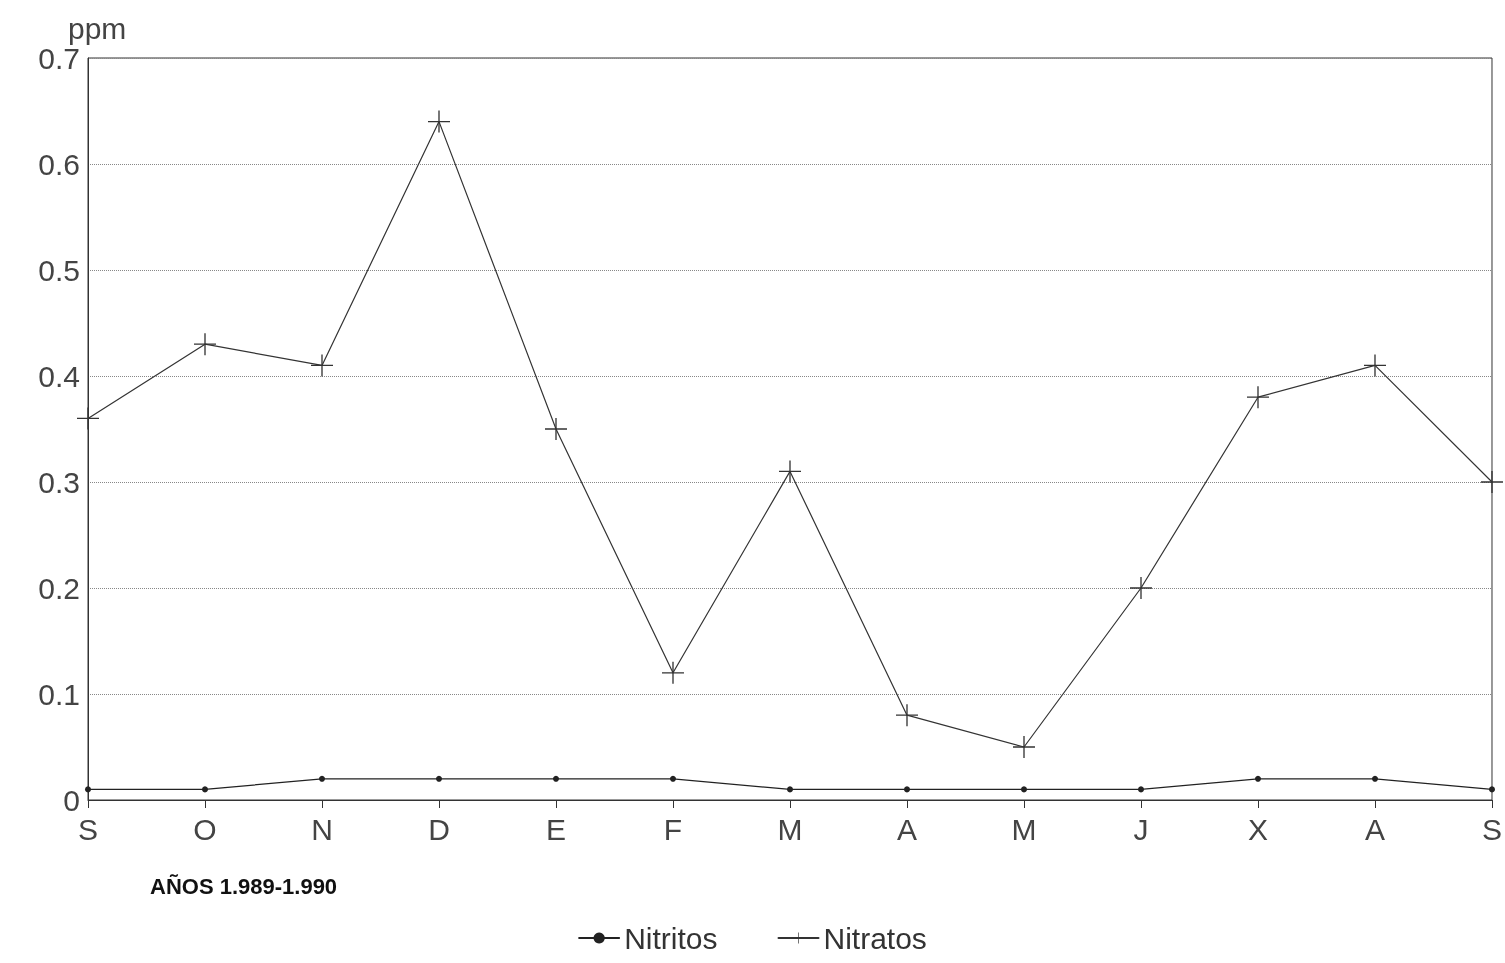 The height and width of the screenshot is (963, 1505). What do you see at coordinates (439, 829) in the screenshot?
I see `x-tick-label: D` at bounding box center [439, 829].